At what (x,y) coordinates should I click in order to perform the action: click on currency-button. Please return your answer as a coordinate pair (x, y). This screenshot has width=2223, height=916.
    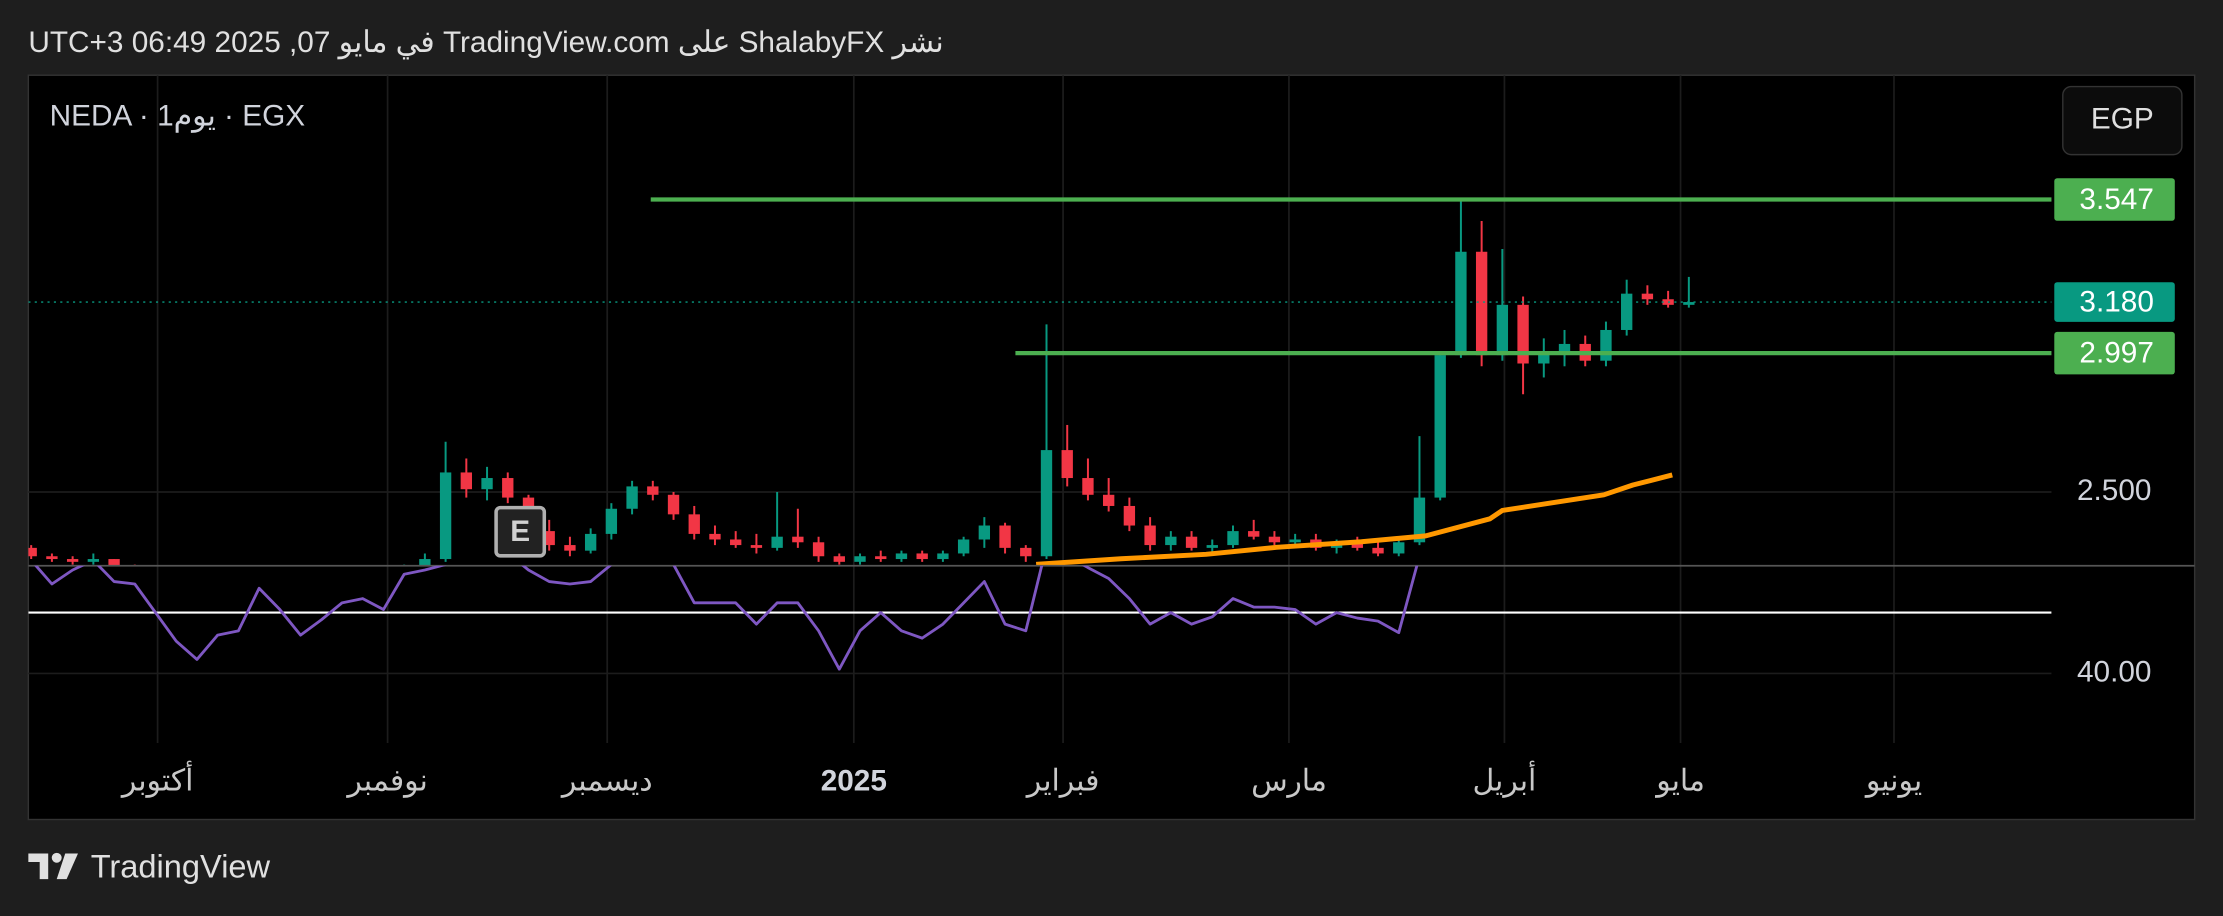
    Looking at the image, I should click on (2122, 120).